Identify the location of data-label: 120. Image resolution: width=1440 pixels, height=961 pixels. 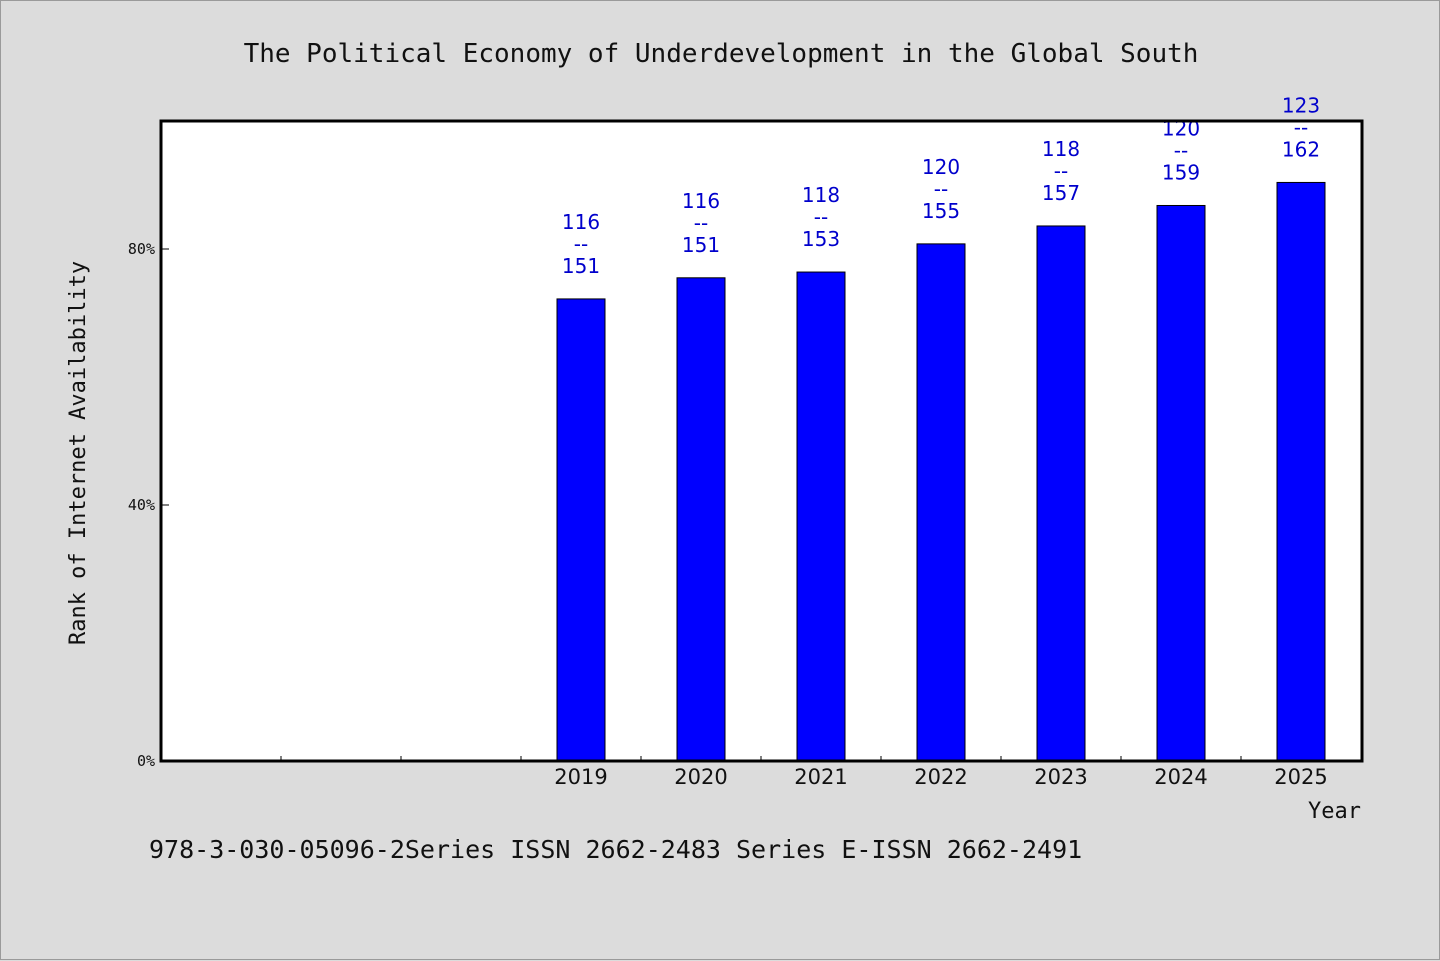
(941, 167).